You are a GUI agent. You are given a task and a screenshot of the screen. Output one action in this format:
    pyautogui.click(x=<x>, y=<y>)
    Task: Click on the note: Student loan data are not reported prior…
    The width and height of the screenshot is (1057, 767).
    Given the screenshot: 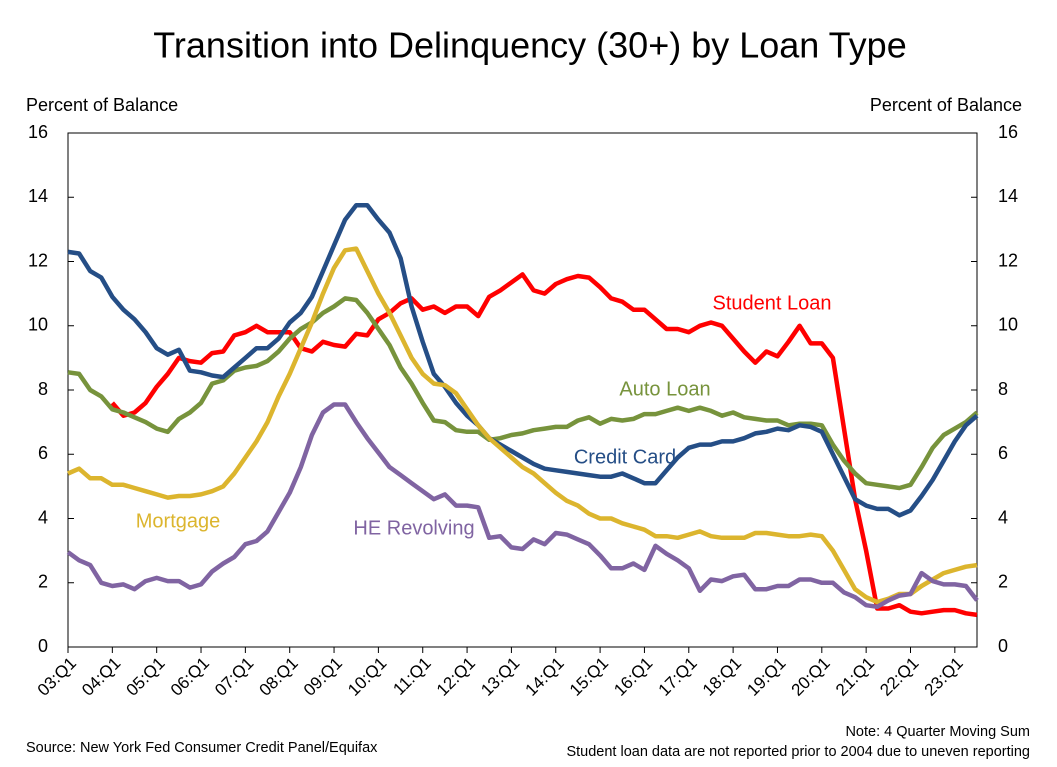 What is the action you would take?
    pyautogui.click(x=798, y=752)
    